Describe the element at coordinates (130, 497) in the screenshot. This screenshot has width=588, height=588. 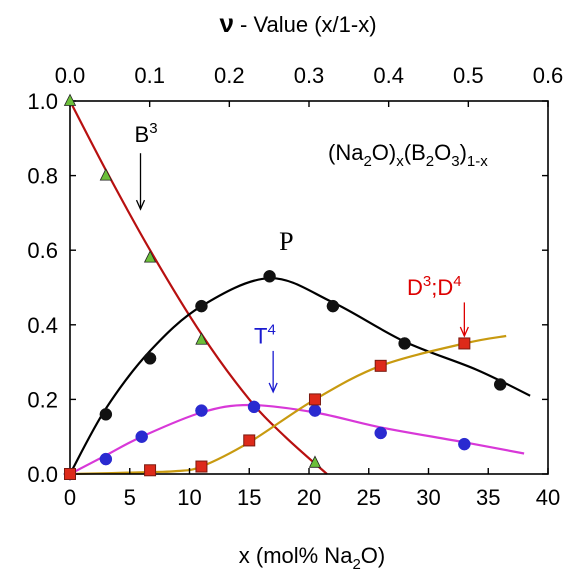
I see `bottom-tick-label: 5` at that location.